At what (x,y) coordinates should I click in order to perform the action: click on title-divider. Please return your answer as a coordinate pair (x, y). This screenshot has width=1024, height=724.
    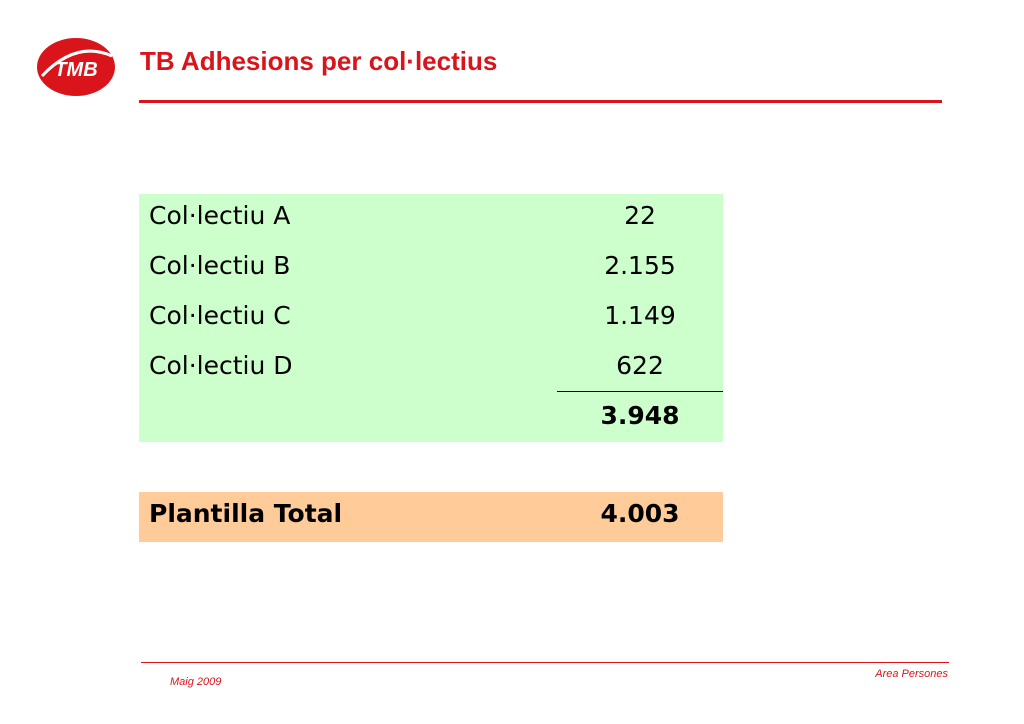
    Looking at the image, I should click on (540, 101).